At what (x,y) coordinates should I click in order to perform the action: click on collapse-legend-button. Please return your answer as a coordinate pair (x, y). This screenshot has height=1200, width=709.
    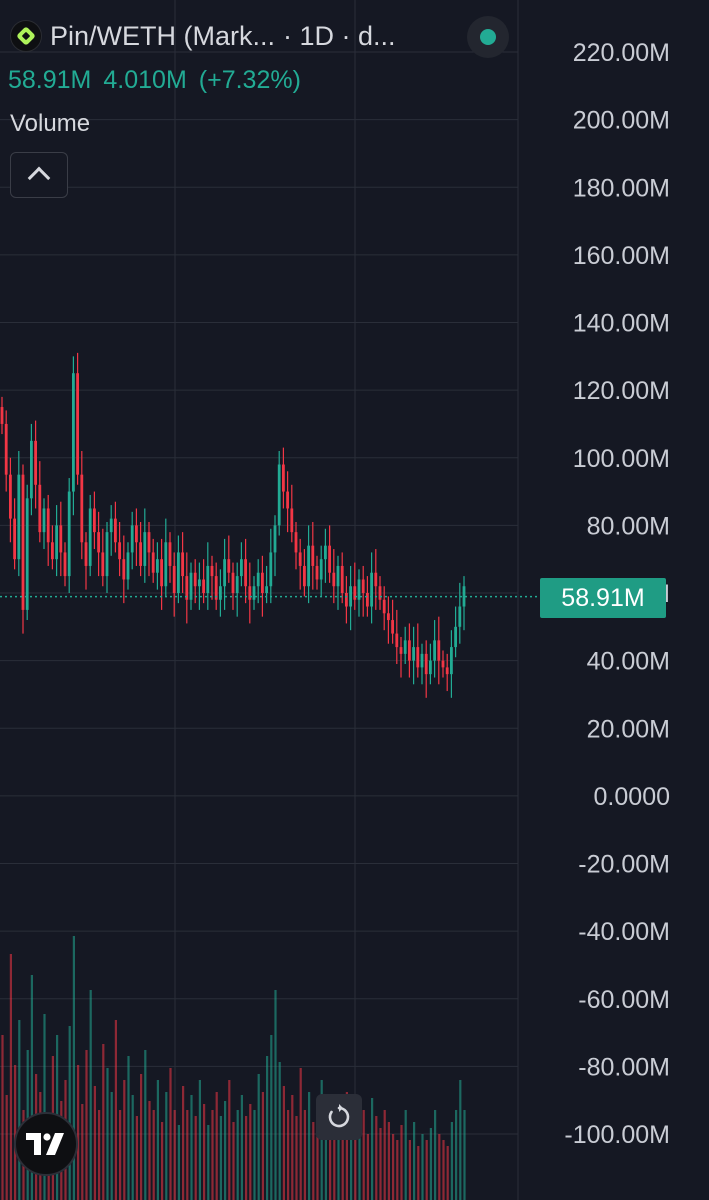
    Looking at the image, I should click on (39, 175).